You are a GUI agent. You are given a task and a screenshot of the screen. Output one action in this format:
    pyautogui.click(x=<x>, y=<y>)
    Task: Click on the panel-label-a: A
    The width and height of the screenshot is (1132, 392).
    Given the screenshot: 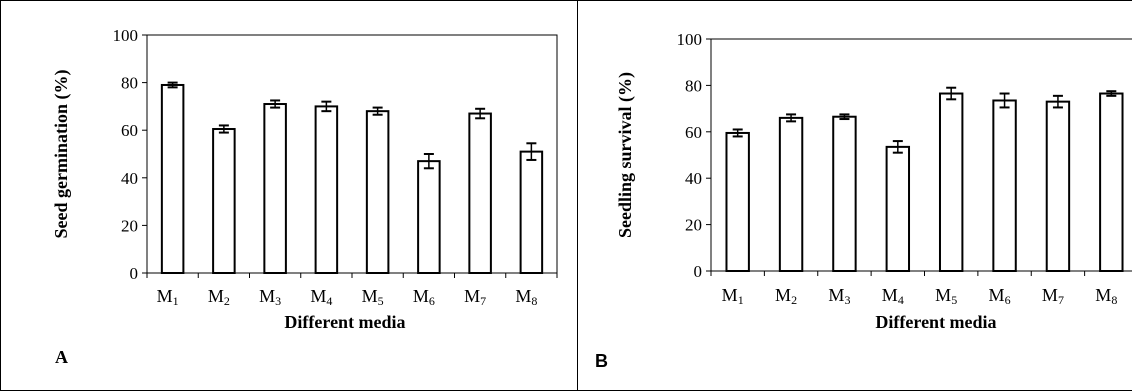 What is the action you would take?
    pyautogui.click(x=61, y=357)
    